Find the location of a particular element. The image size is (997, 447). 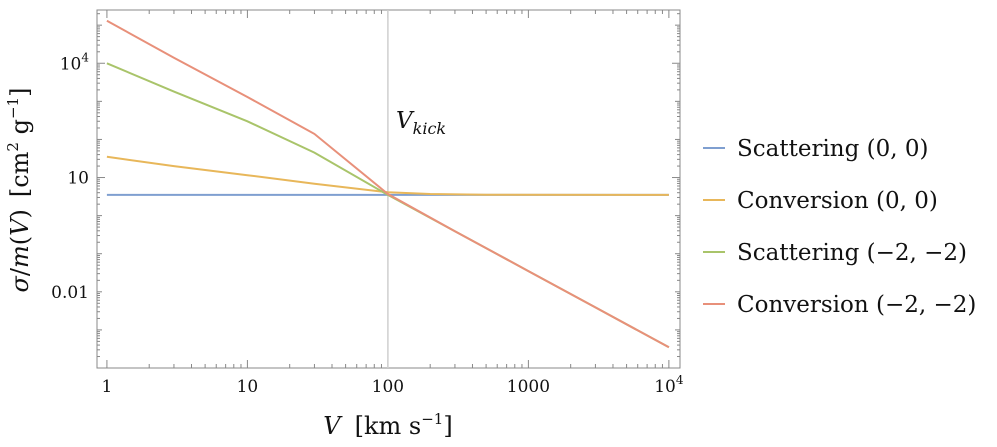

x-tick-label: 1 is located at coordinates (107, 387).